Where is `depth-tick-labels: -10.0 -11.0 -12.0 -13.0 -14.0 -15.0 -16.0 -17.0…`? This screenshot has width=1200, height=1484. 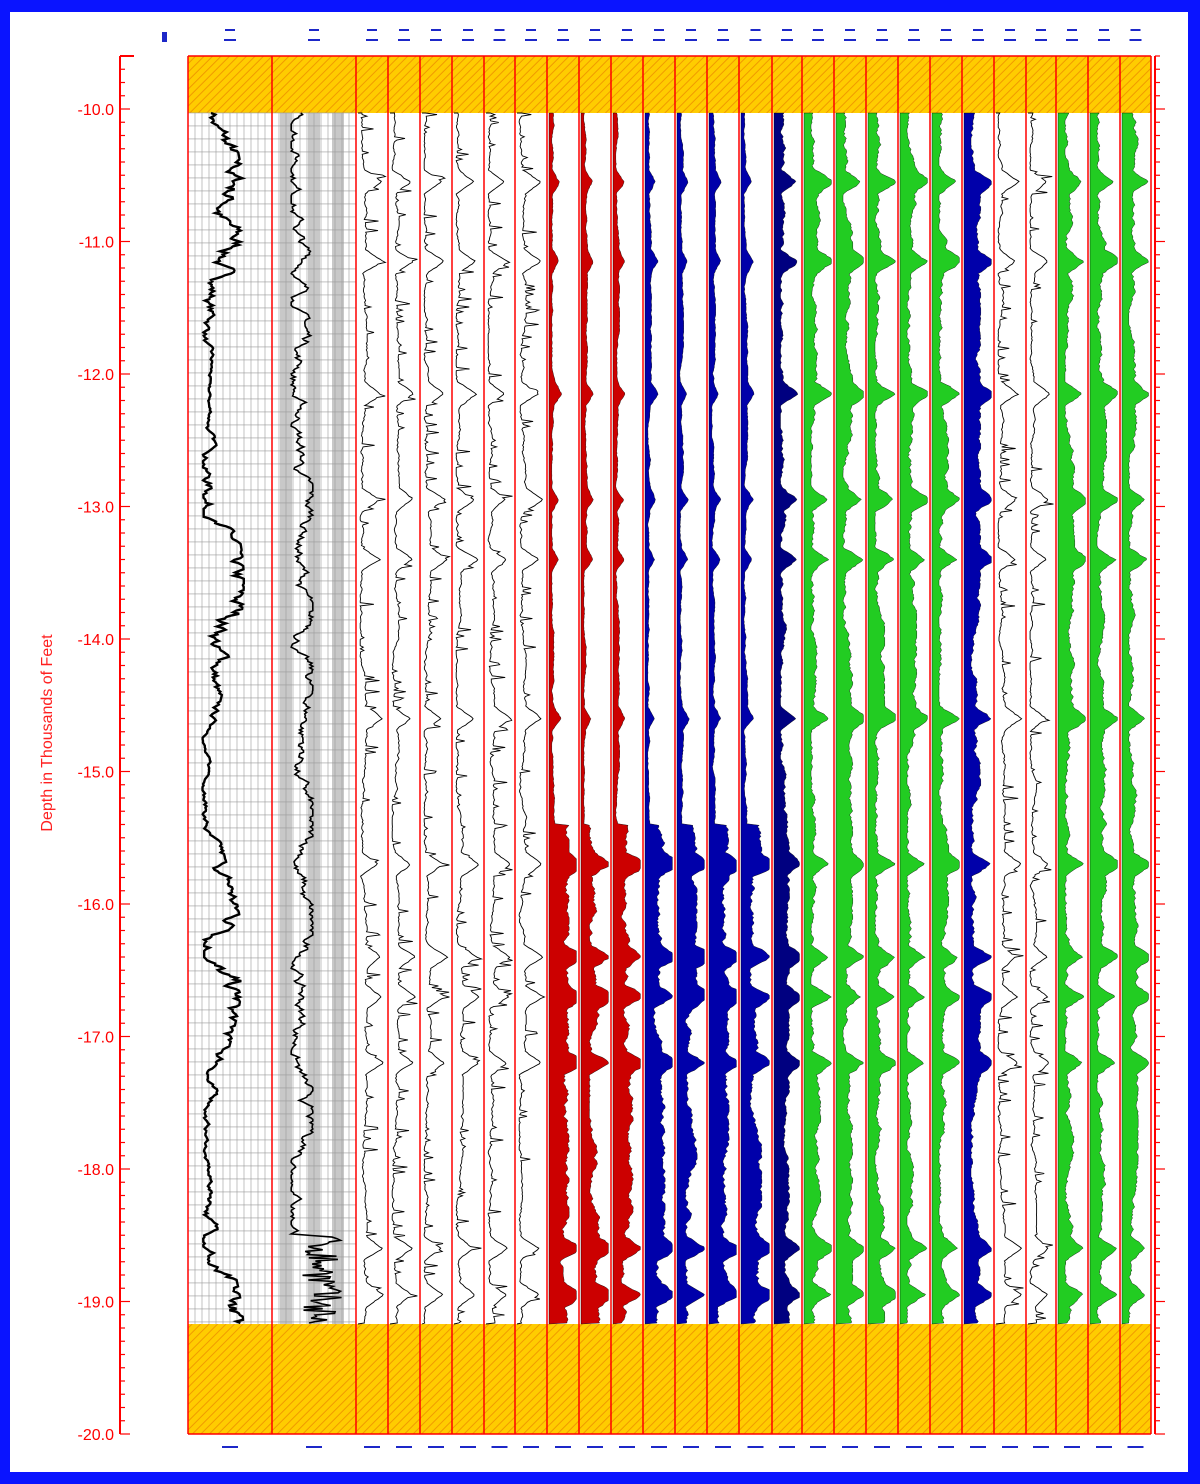
depth-tick-labels: -10.0 -11.0 -12.0 -13.0 -14.0 -15.0 -16.0 -17.0… is located at coordinates (96, 773).